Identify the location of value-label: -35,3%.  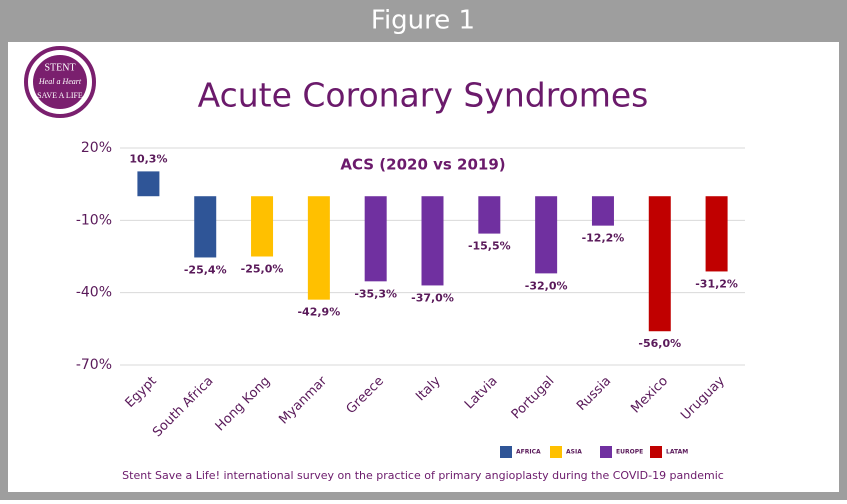
(375, 293).